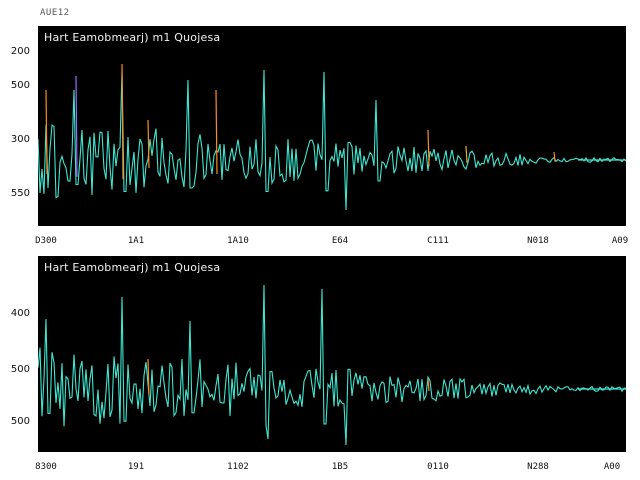 The width and height of the screenshot is (640, 480). I want to click on x-tick-label: N018, so click(538, 241).